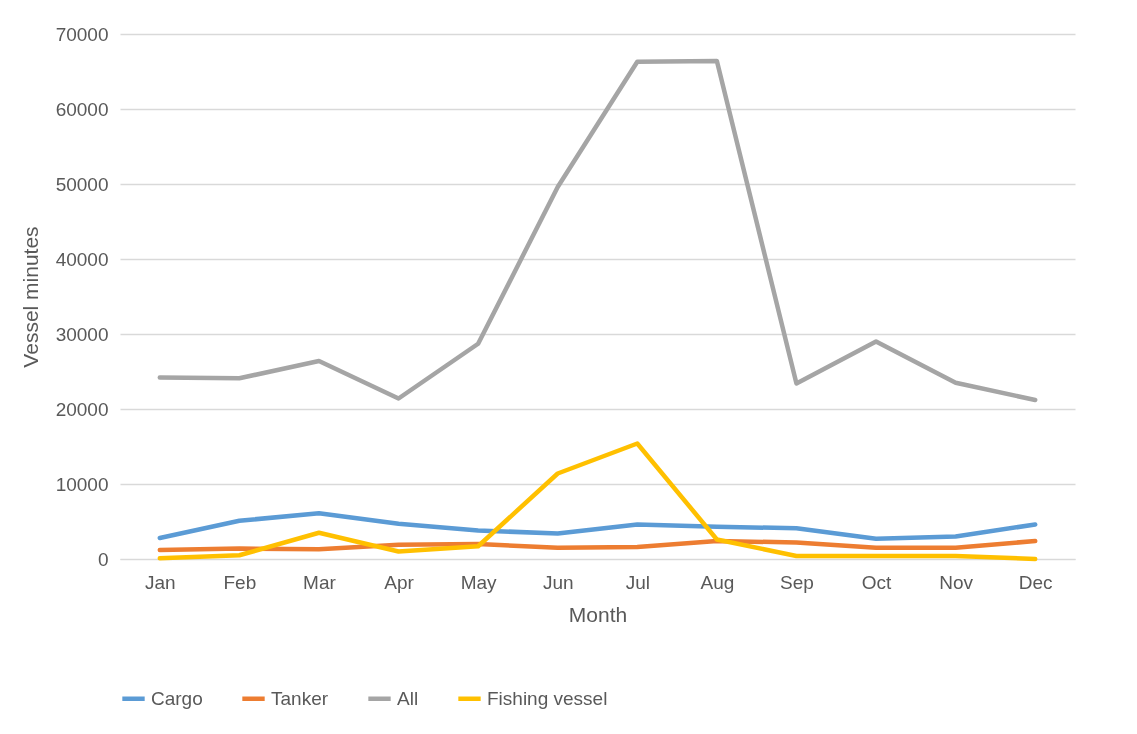 The width and height of the screenshot is (1137, 734). Describe the element at coordinates (479, 582) in the screenshot. I see `x-tick-label: May` at that location.